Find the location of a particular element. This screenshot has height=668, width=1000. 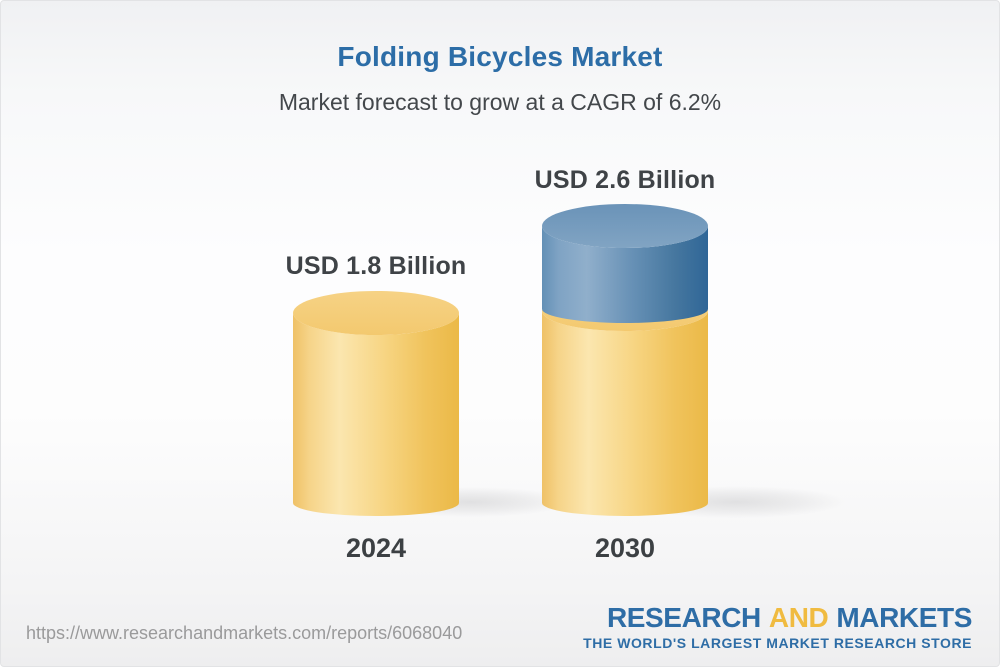

logo-word-markets: MARKETS is located at coordinates (904, 617).